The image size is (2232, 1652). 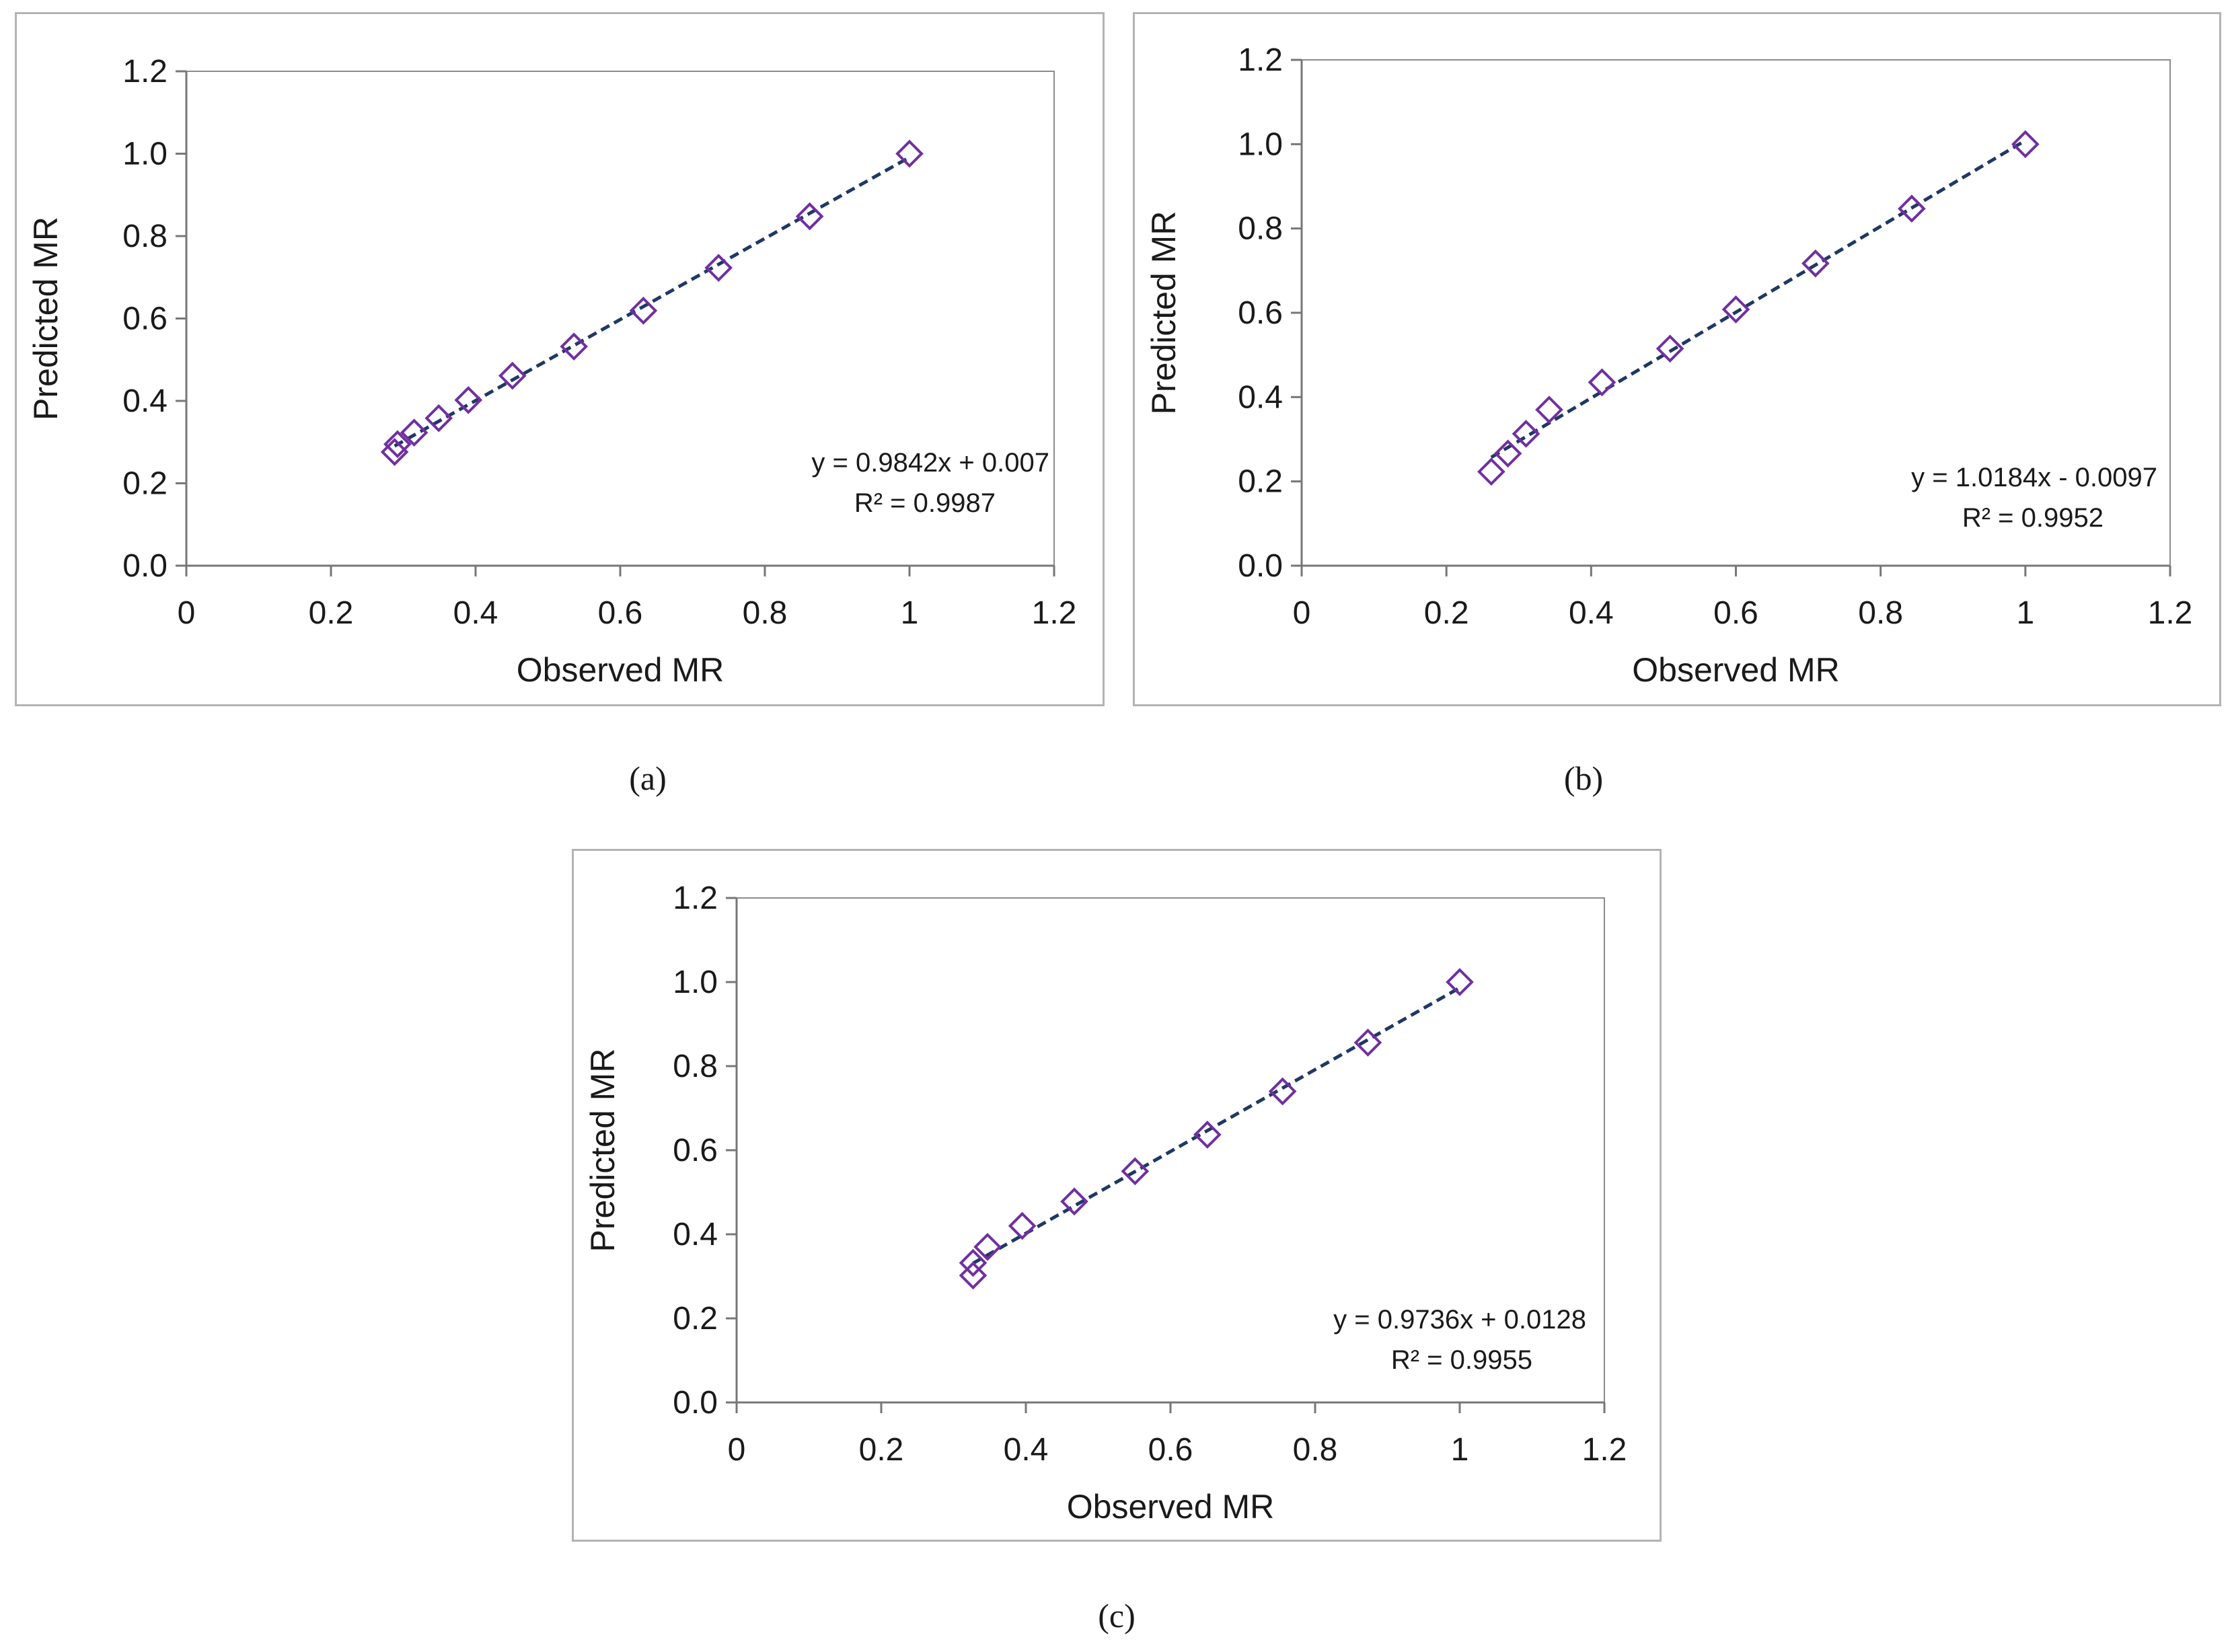 What do you see at coordinates (46, 318) in the screenshot?
I see `y-axis-title-a: Predicted MR` at bounding box center [46, 318].